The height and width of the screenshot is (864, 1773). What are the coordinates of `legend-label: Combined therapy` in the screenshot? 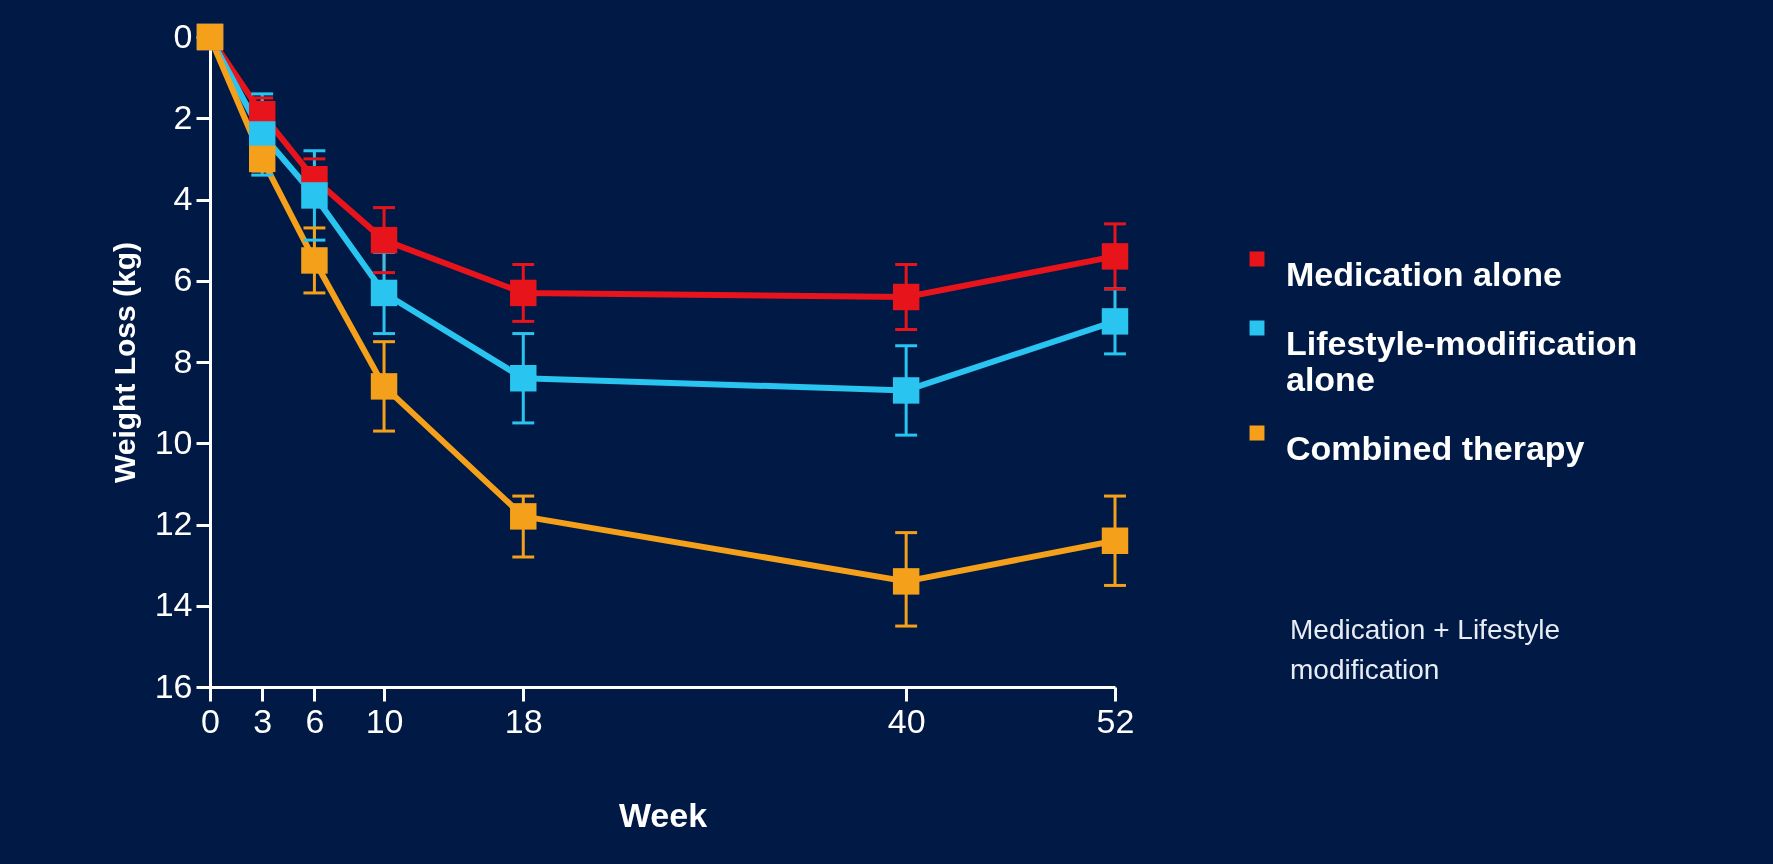 It's located at (1435, 448).